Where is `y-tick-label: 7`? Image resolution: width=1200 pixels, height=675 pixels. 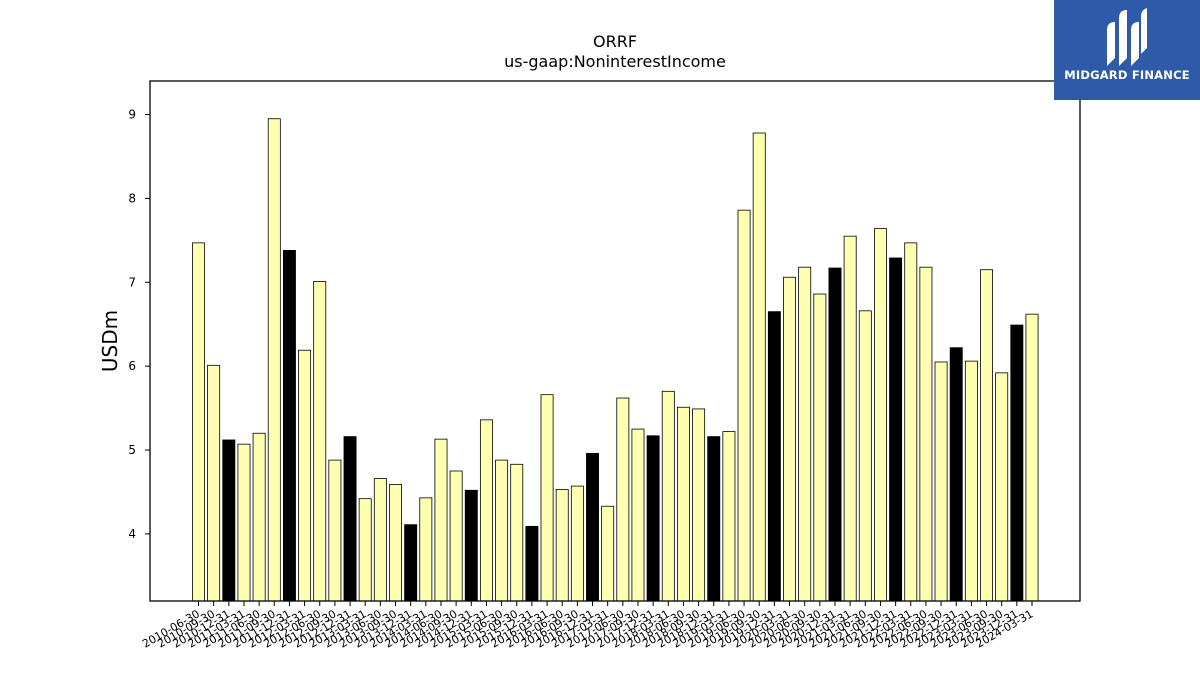 y-tick-label: 7 is located at coordinates (132, 282).